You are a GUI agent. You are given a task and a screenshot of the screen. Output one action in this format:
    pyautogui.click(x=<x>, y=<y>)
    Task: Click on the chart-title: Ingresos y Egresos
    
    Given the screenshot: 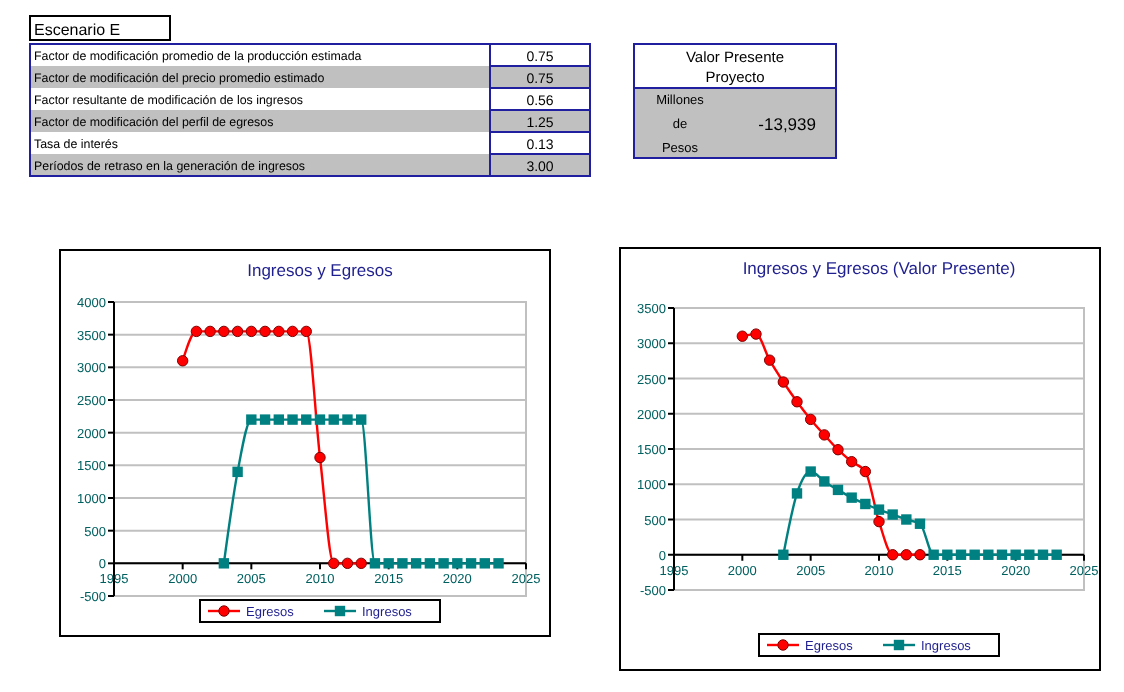 What is the action you would take?
    pyautogui.click(x=320, y=270)
    